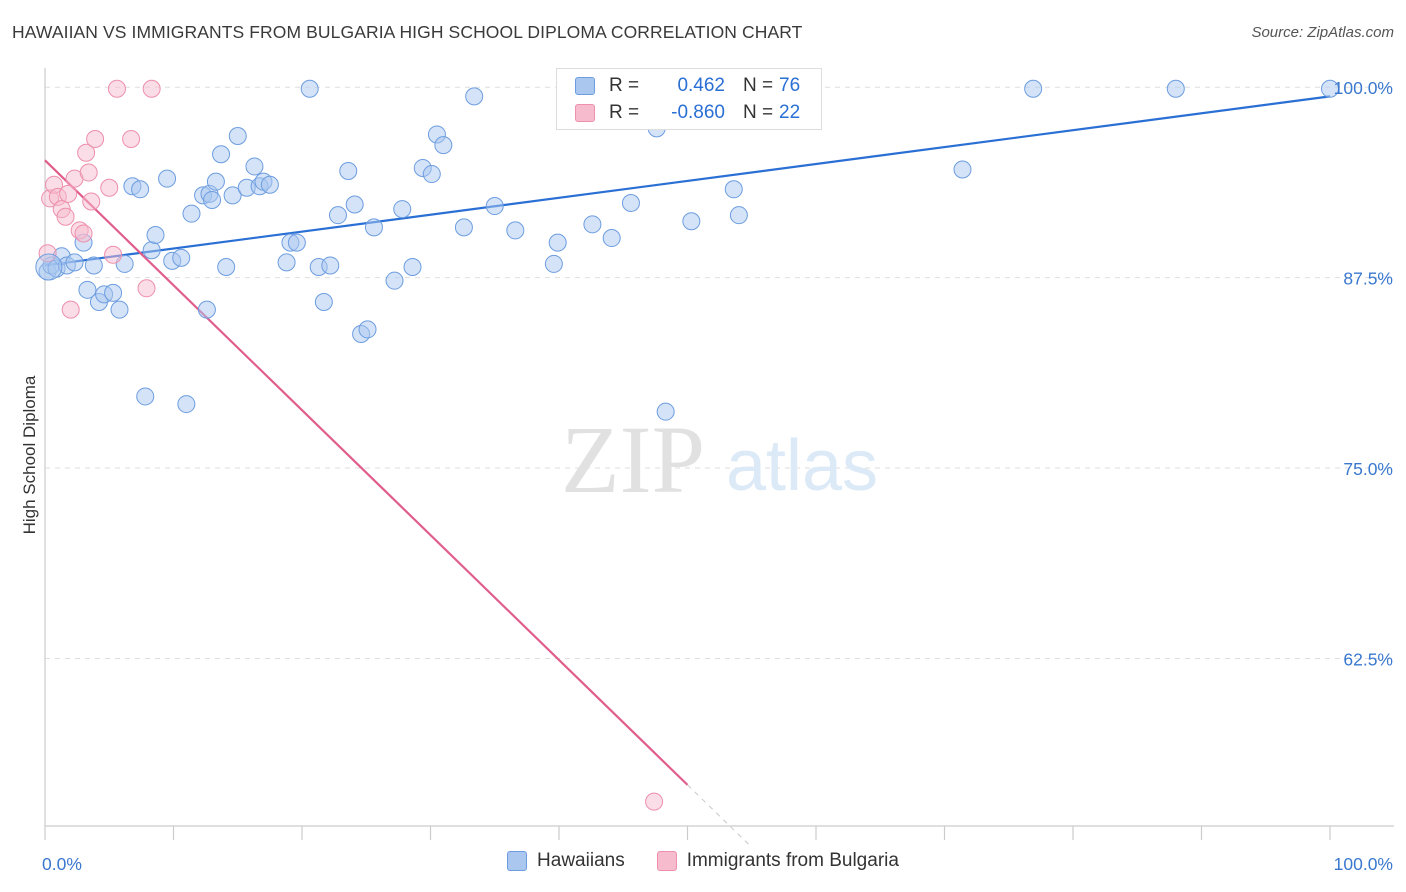  I want to click on legend-n-value: 76, so click(790, 85).